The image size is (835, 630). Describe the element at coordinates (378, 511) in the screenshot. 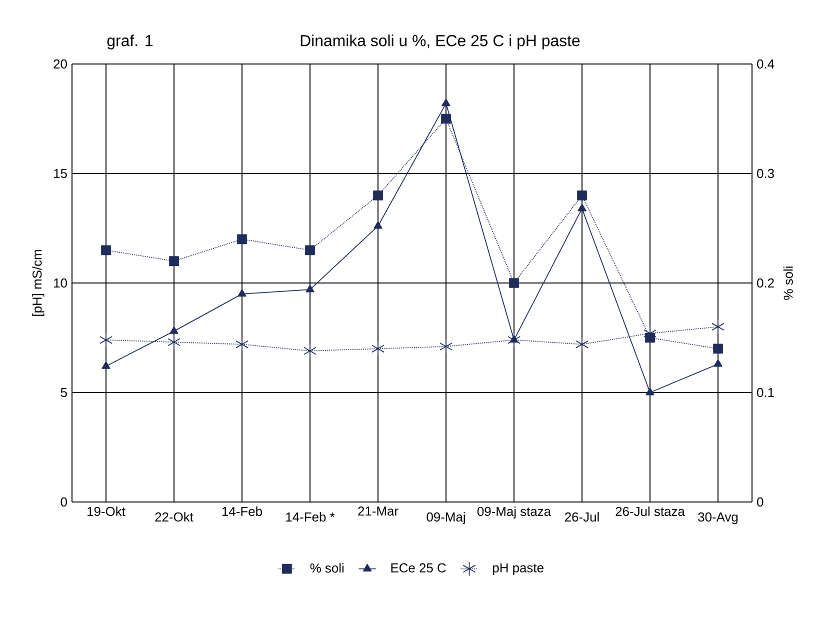

I see `x-tick-label: 21-Mar` at that location.